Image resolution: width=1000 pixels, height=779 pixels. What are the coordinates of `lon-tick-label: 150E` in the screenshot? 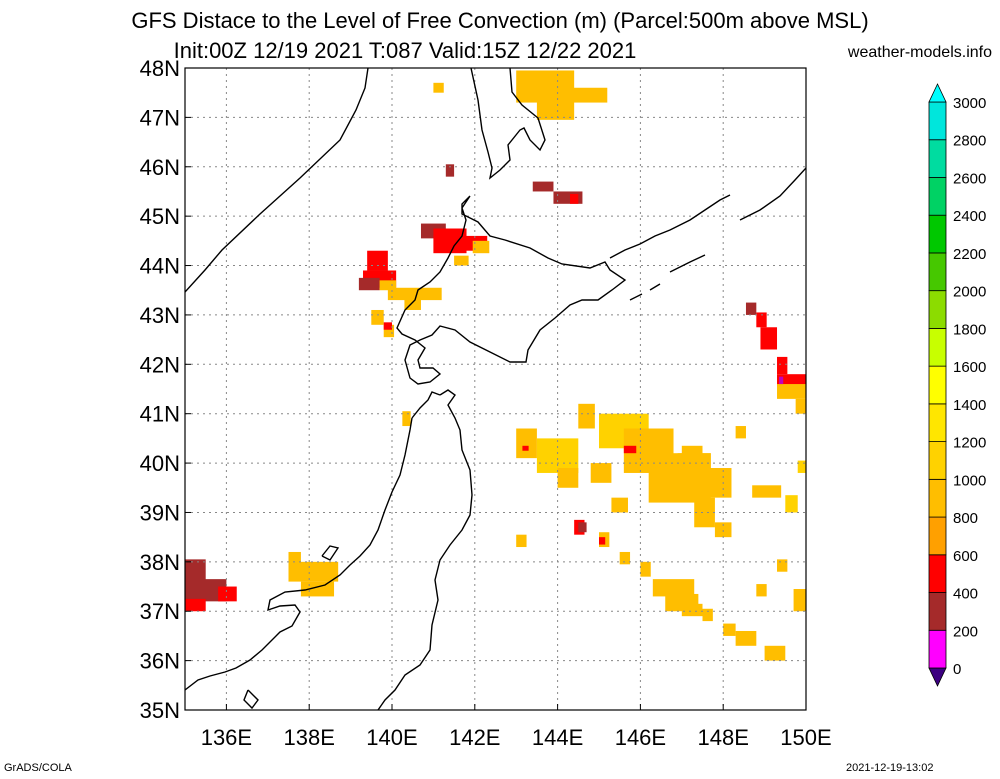 It's located at (805, 737).